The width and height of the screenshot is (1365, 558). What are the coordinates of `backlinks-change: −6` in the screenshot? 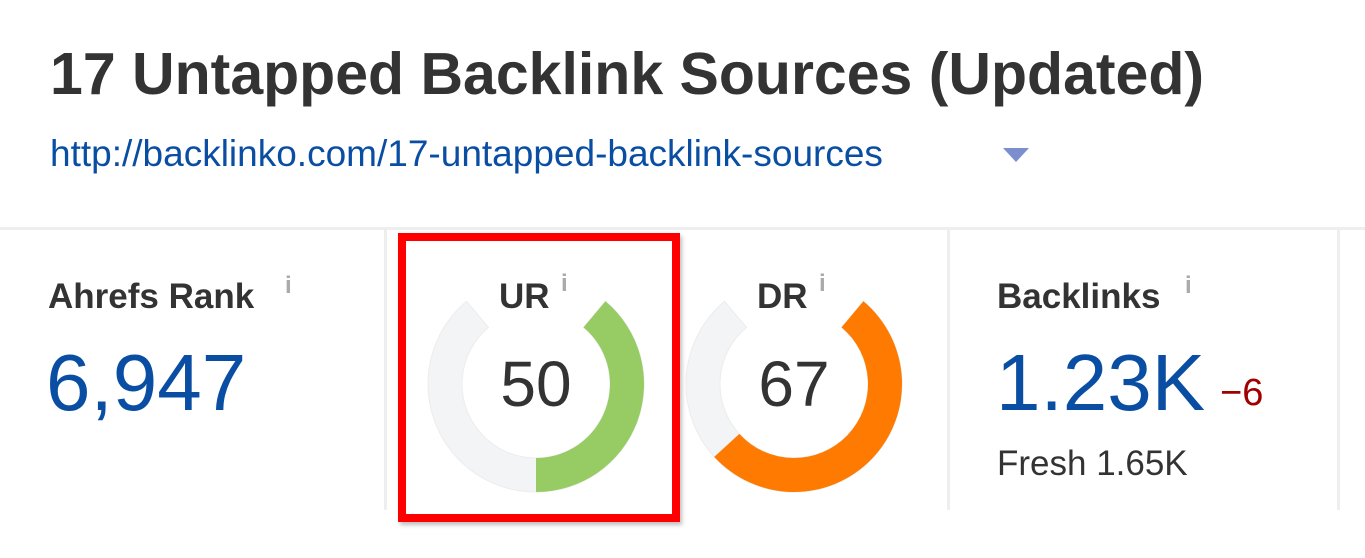 It's located at (1242, 393).